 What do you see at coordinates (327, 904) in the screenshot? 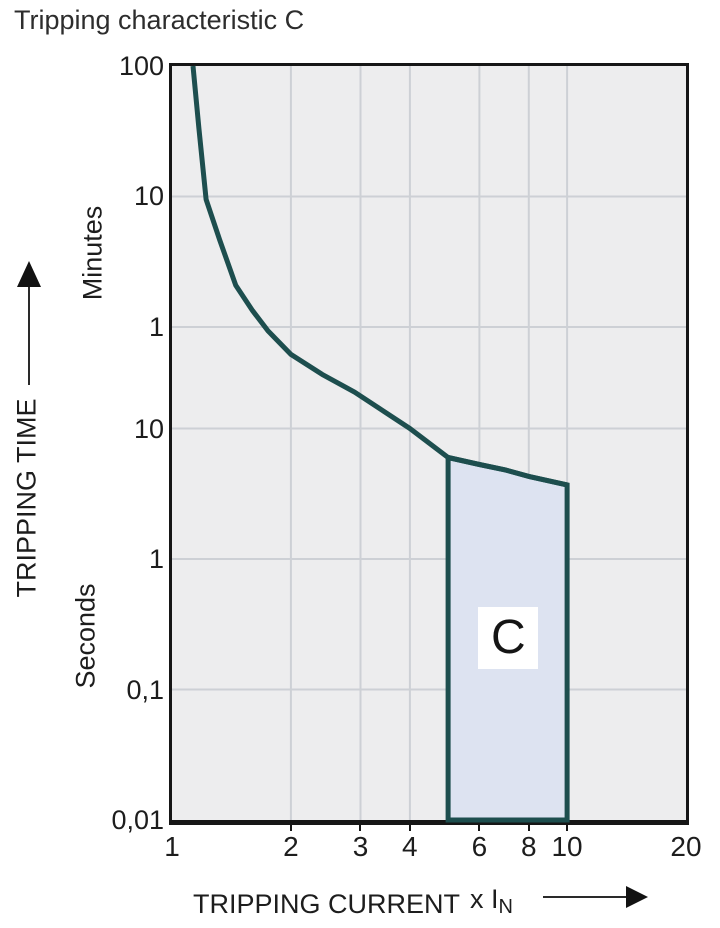
I see `x-axis-title: TRIPPING CURRENT` at bounding box center [327, 904].